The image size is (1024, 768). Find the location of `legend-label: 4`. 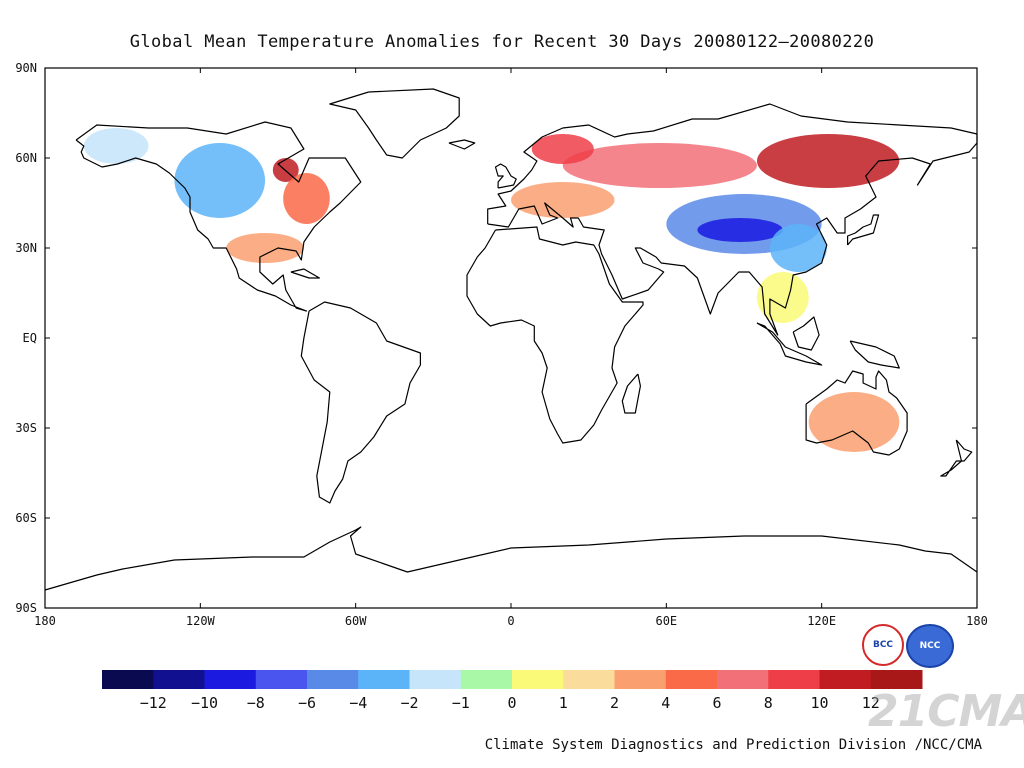

legend-label: 4 is located at coordinates (665, 703).